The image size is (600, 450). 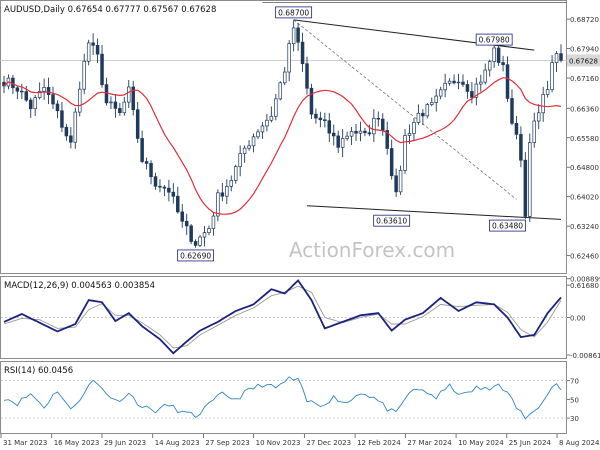 What do you see at coordinates (584, 257) in the screenshot?
I see `price-y-tick-label: 0.62460` at bounding box center [584, 257].